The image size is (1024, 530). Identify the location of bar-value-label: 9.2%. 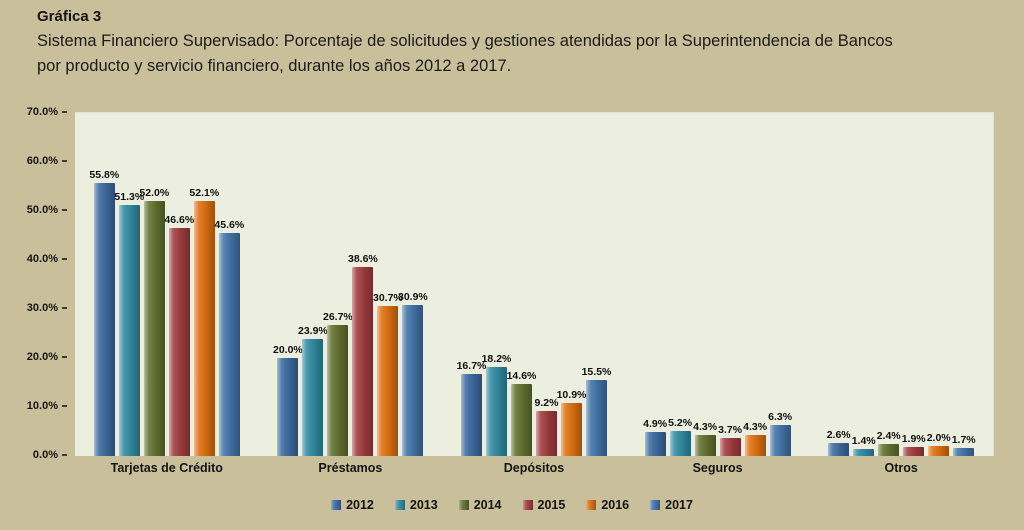
(546, 402).